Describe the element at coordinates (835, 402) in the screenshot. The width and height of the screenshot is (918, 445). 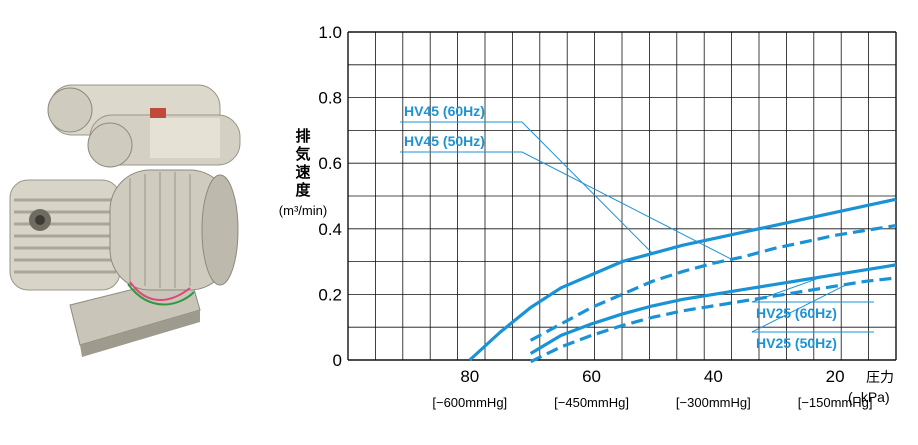
I see `x-tick-mmhg-label: [−150mmHg]` at that location.